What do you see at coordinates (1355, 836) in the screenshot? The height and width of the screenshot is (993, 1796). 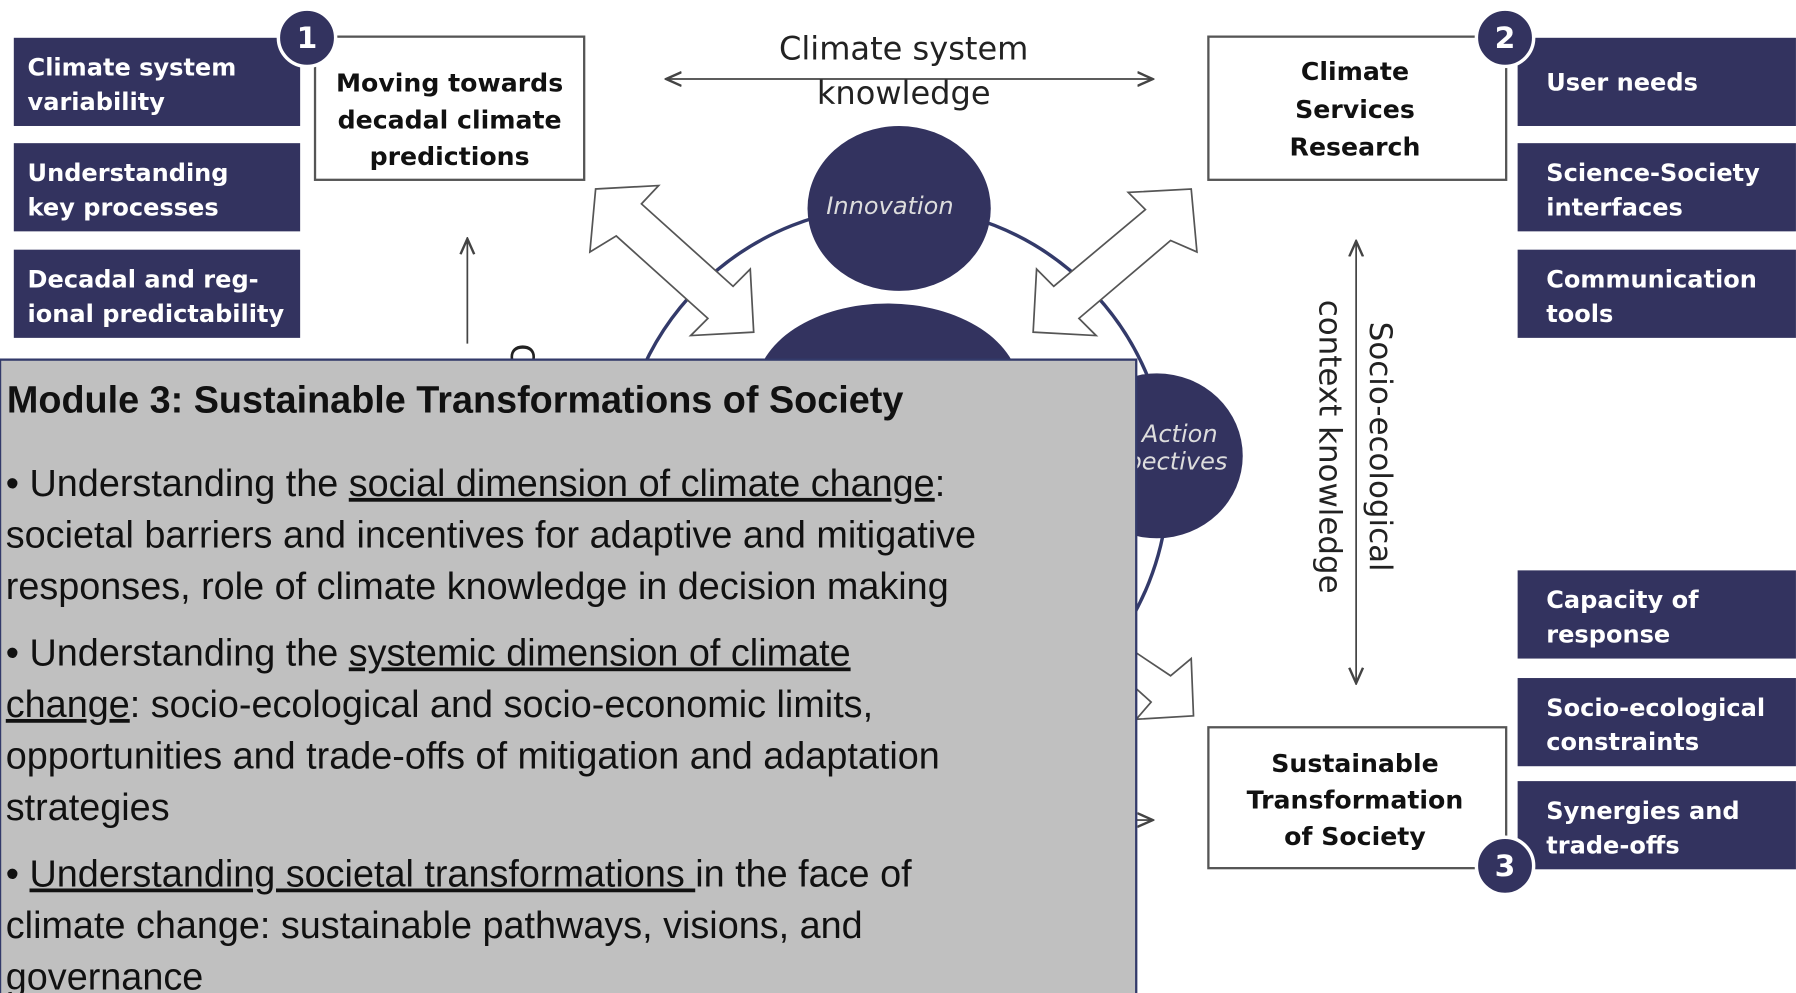 I see `module-title: of Society` at bounding box center [1355, 836].